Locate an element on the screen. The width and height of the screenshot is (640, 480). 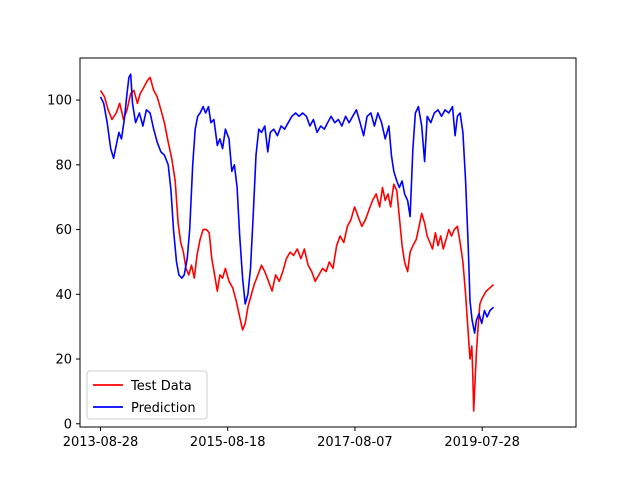
x-tick-label: 2019-07-28 is located at coordinates (482, 442).